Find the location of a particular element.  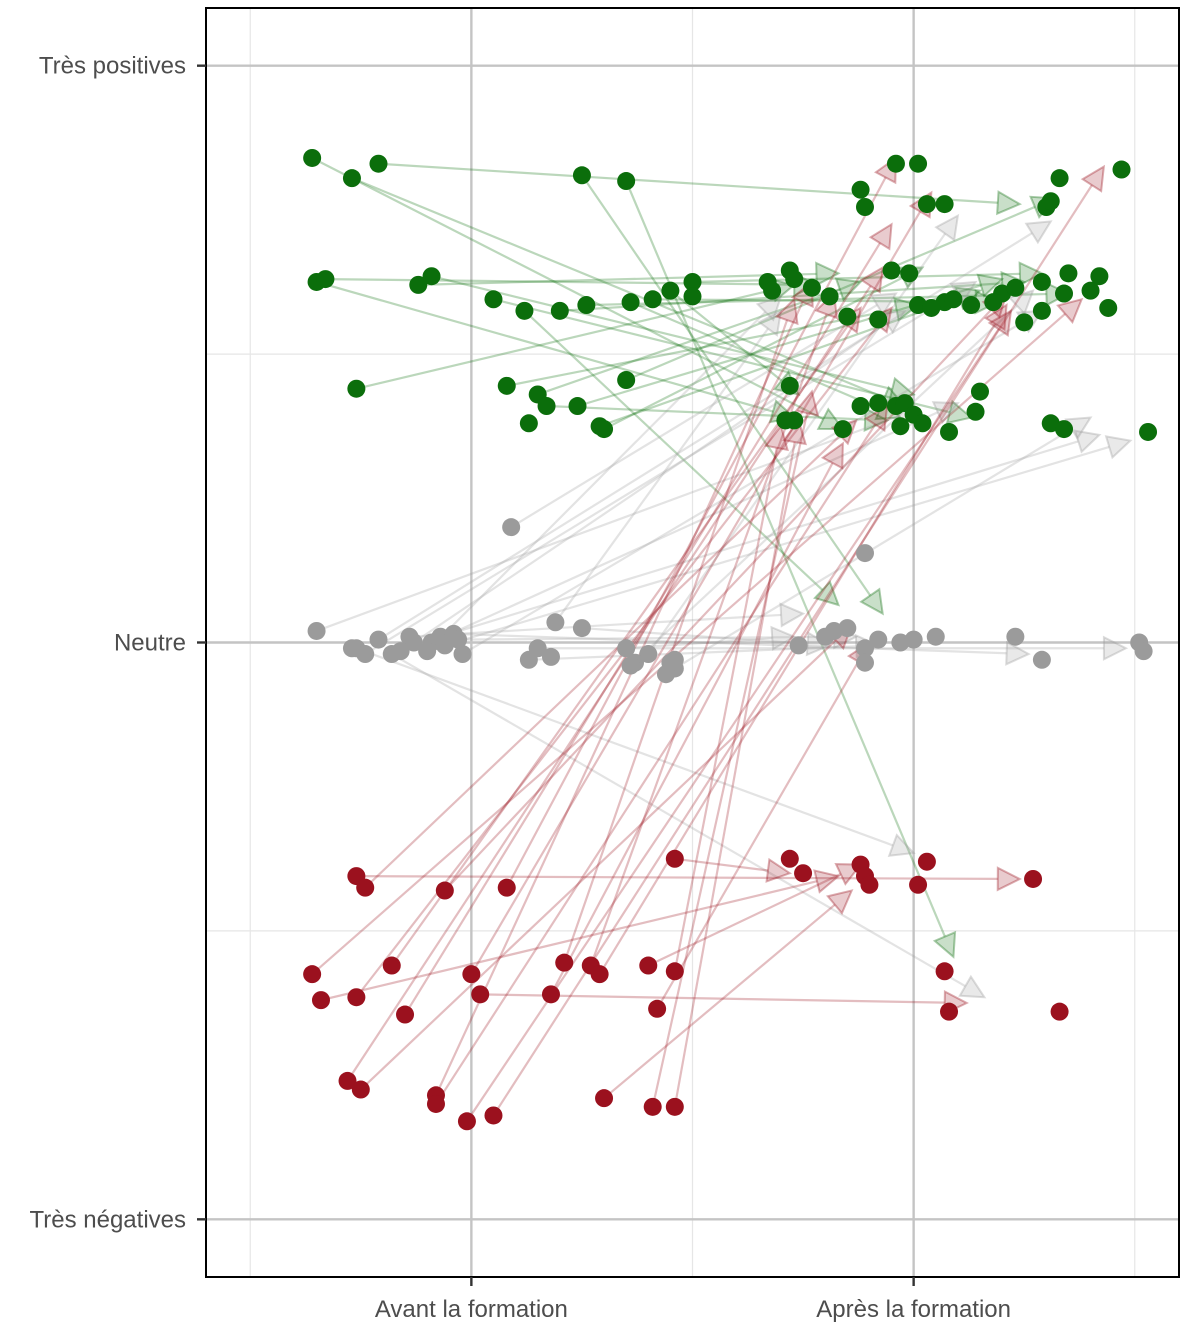

x-axis-labels: Avant la formation Après la formation is located at coordinates (693, 1309).